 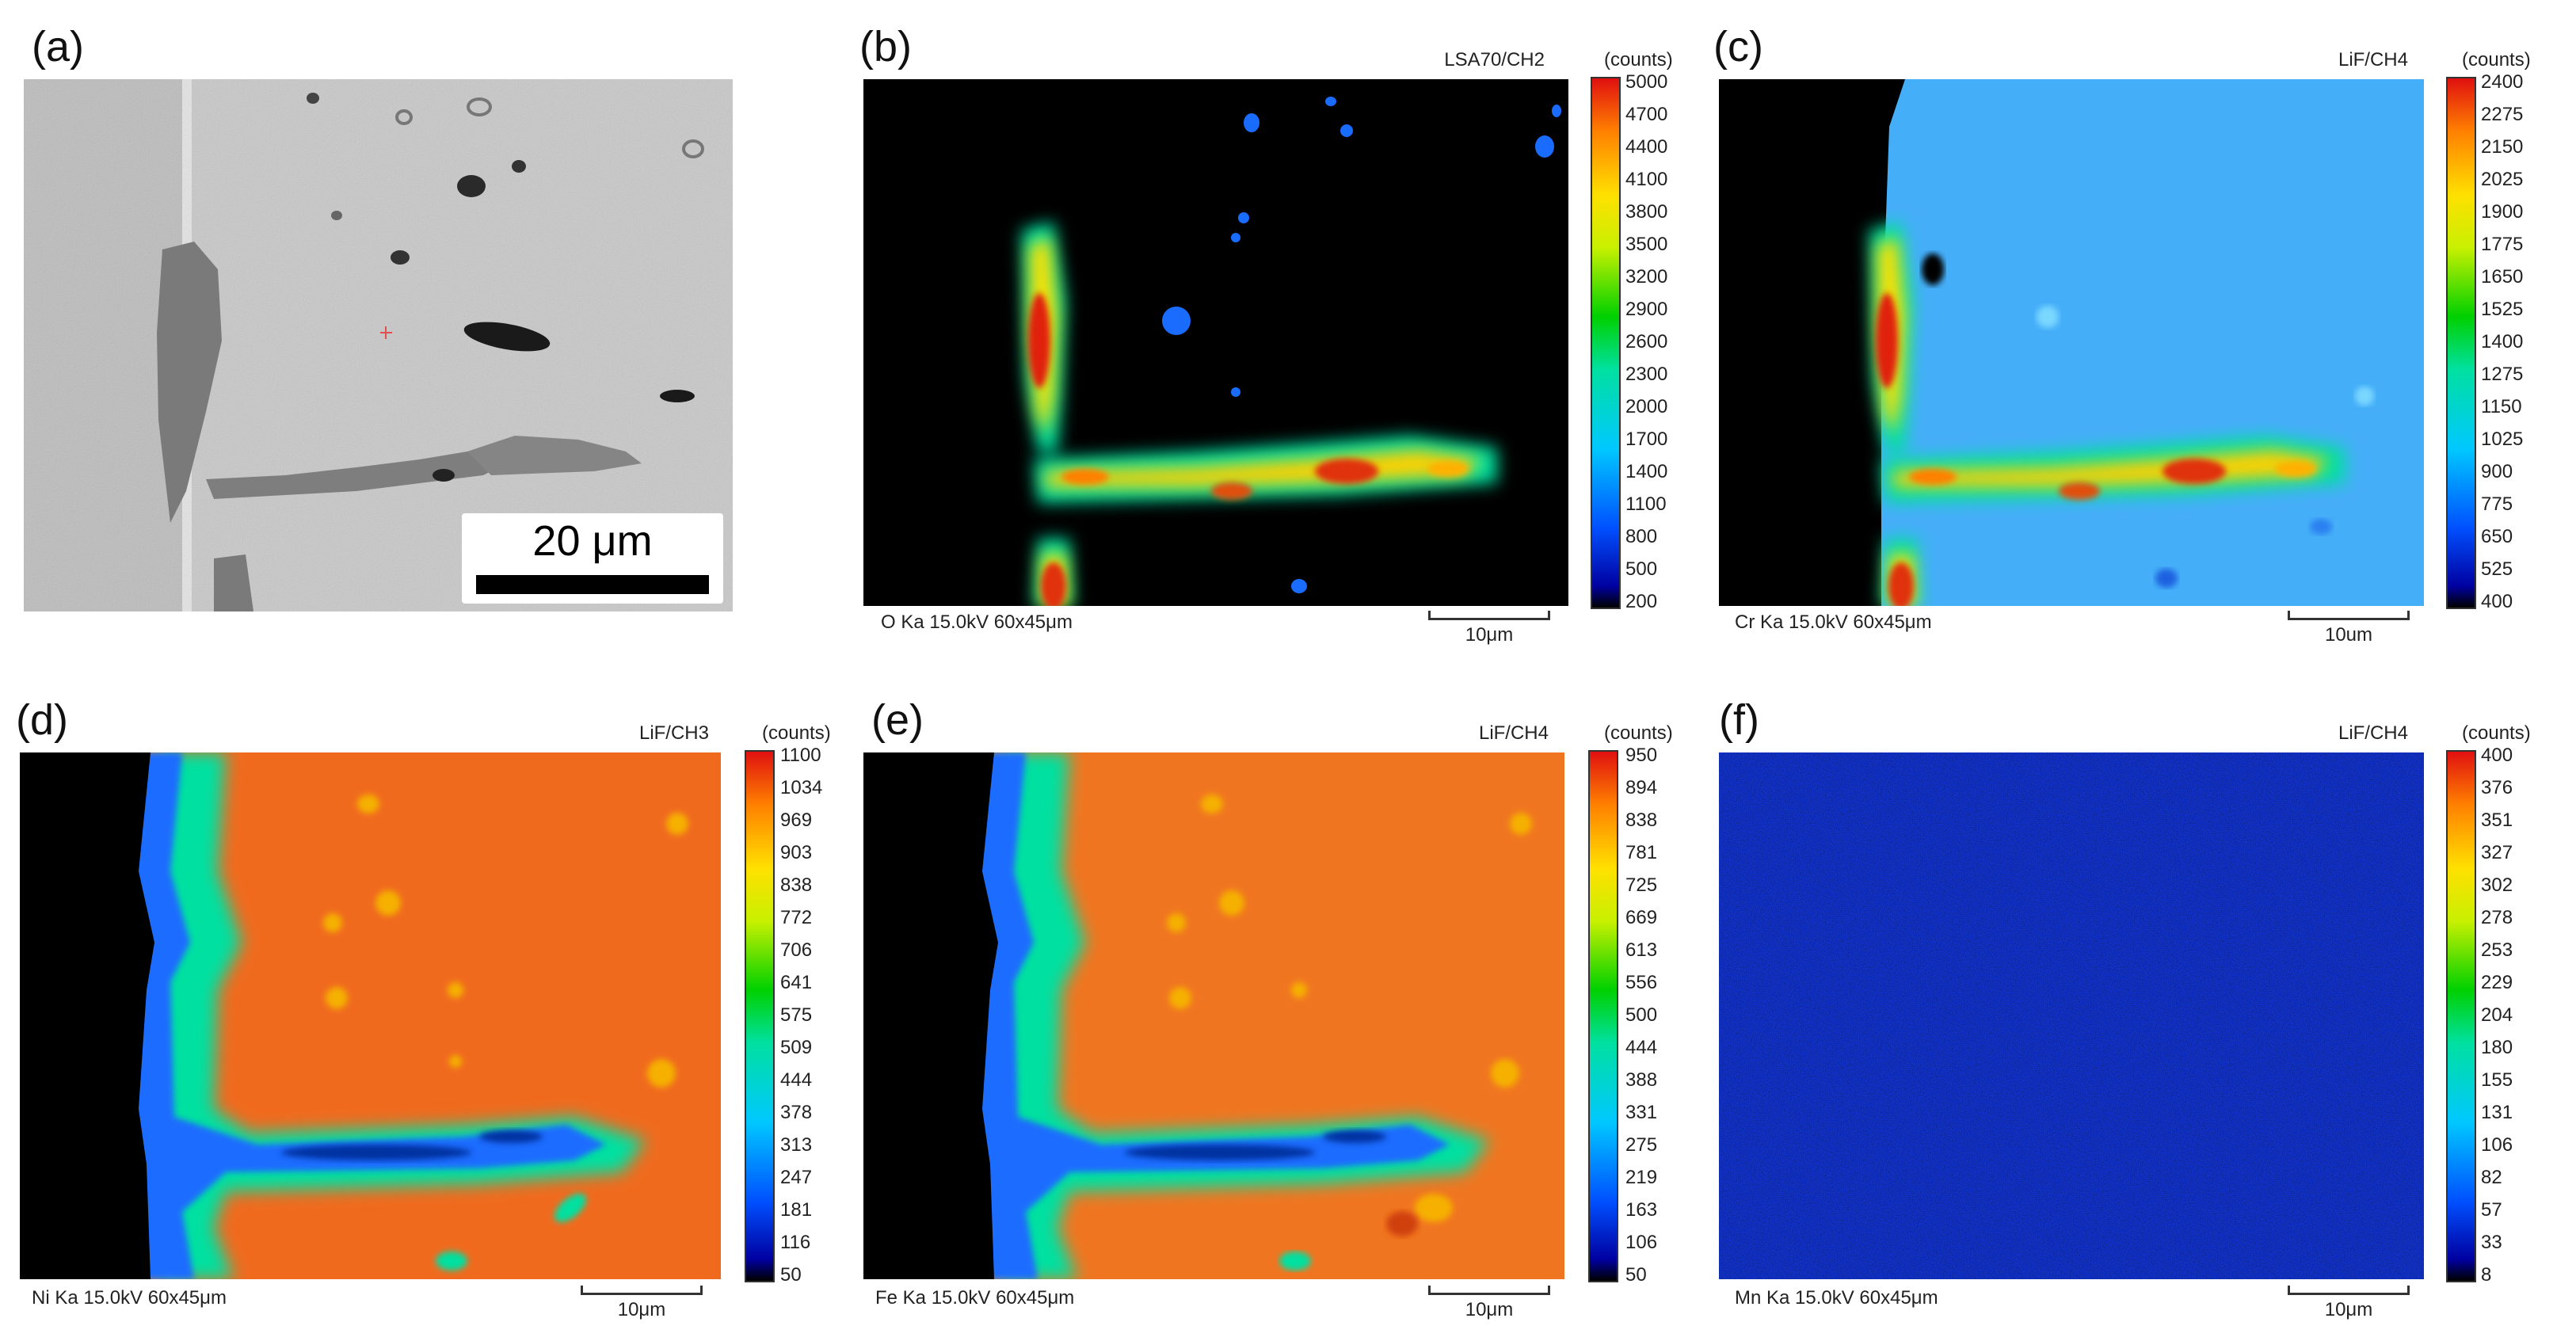 I want to click on panel-f-scale-text: 10μm, so click(x=2349, y=1309).